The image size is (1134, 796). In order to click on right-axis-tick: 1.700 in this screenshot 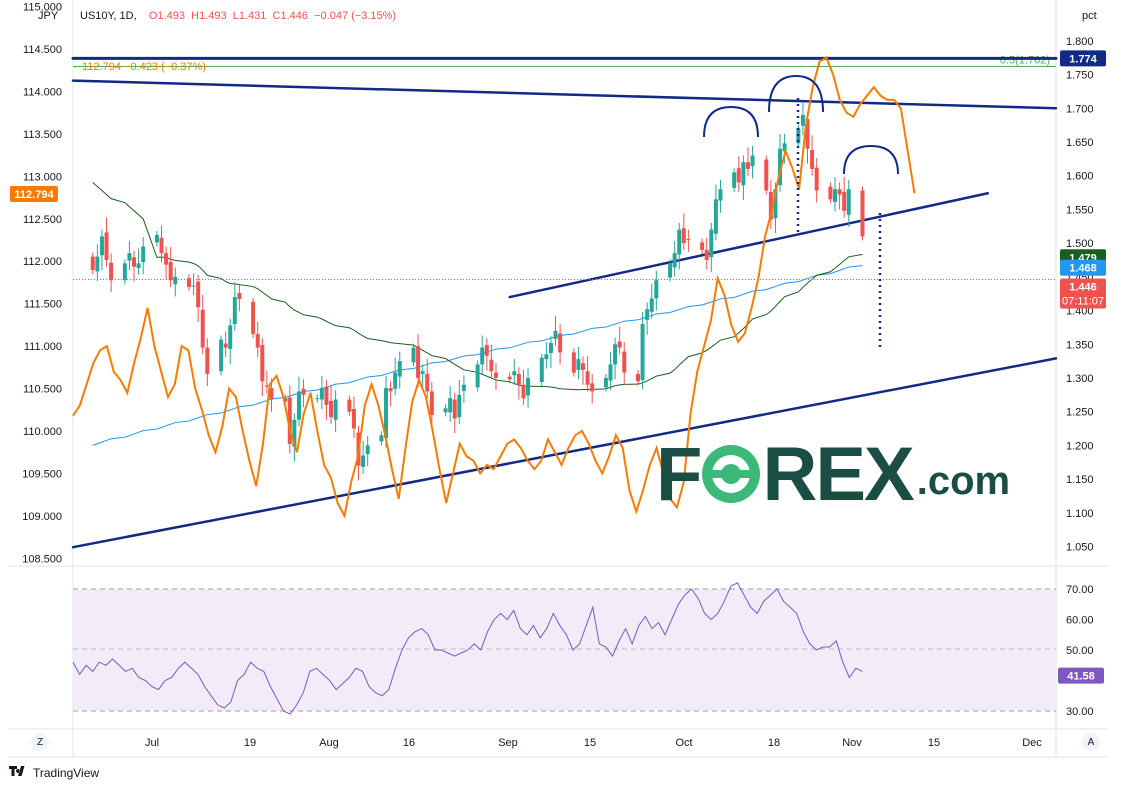, I will do `click(1080, 109)`.